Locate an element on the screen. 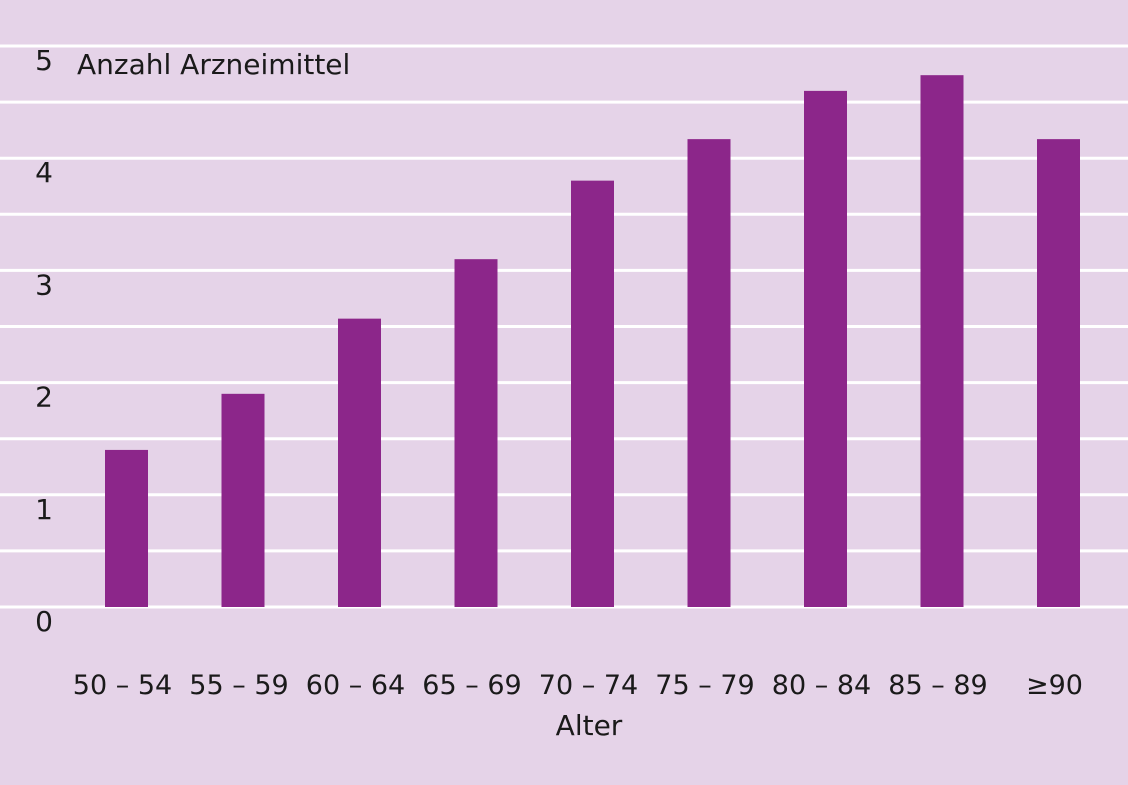  y-tick-label: 1 is located at coordinates (44, 509).